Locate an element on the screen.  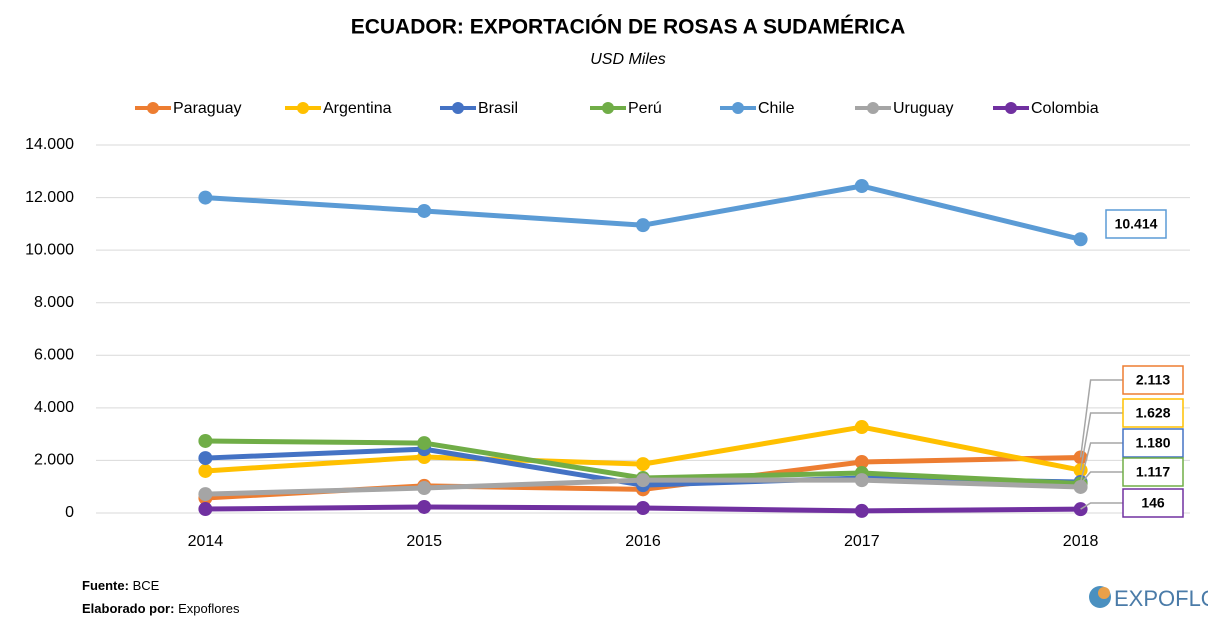
source: BCE is located at coordinates (146, 585).